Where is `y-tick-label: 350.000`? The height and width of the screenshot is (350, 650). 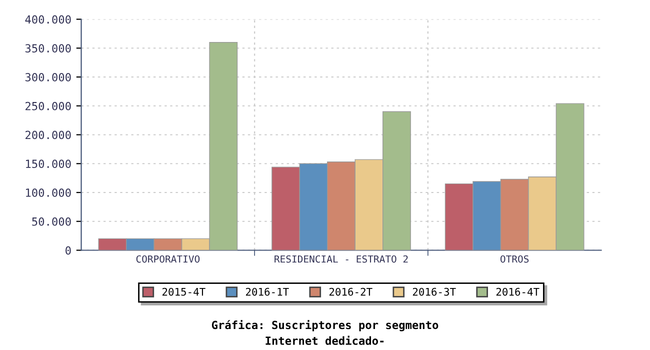
y-tick-label: 350.000 is located at coordinates (48, 48).